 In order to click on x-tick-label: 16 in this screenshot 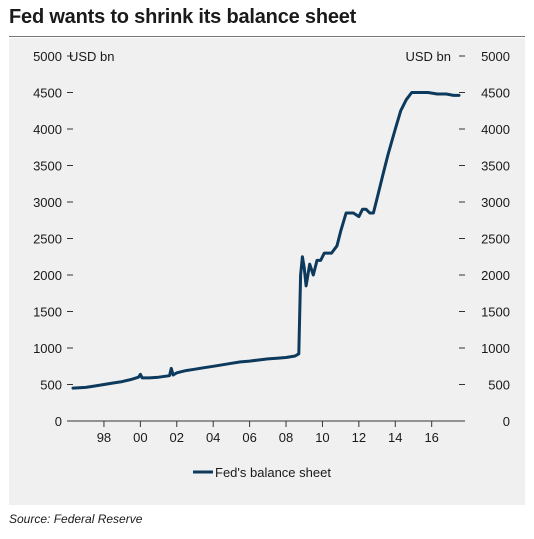, I will do `click(431, 437)`.